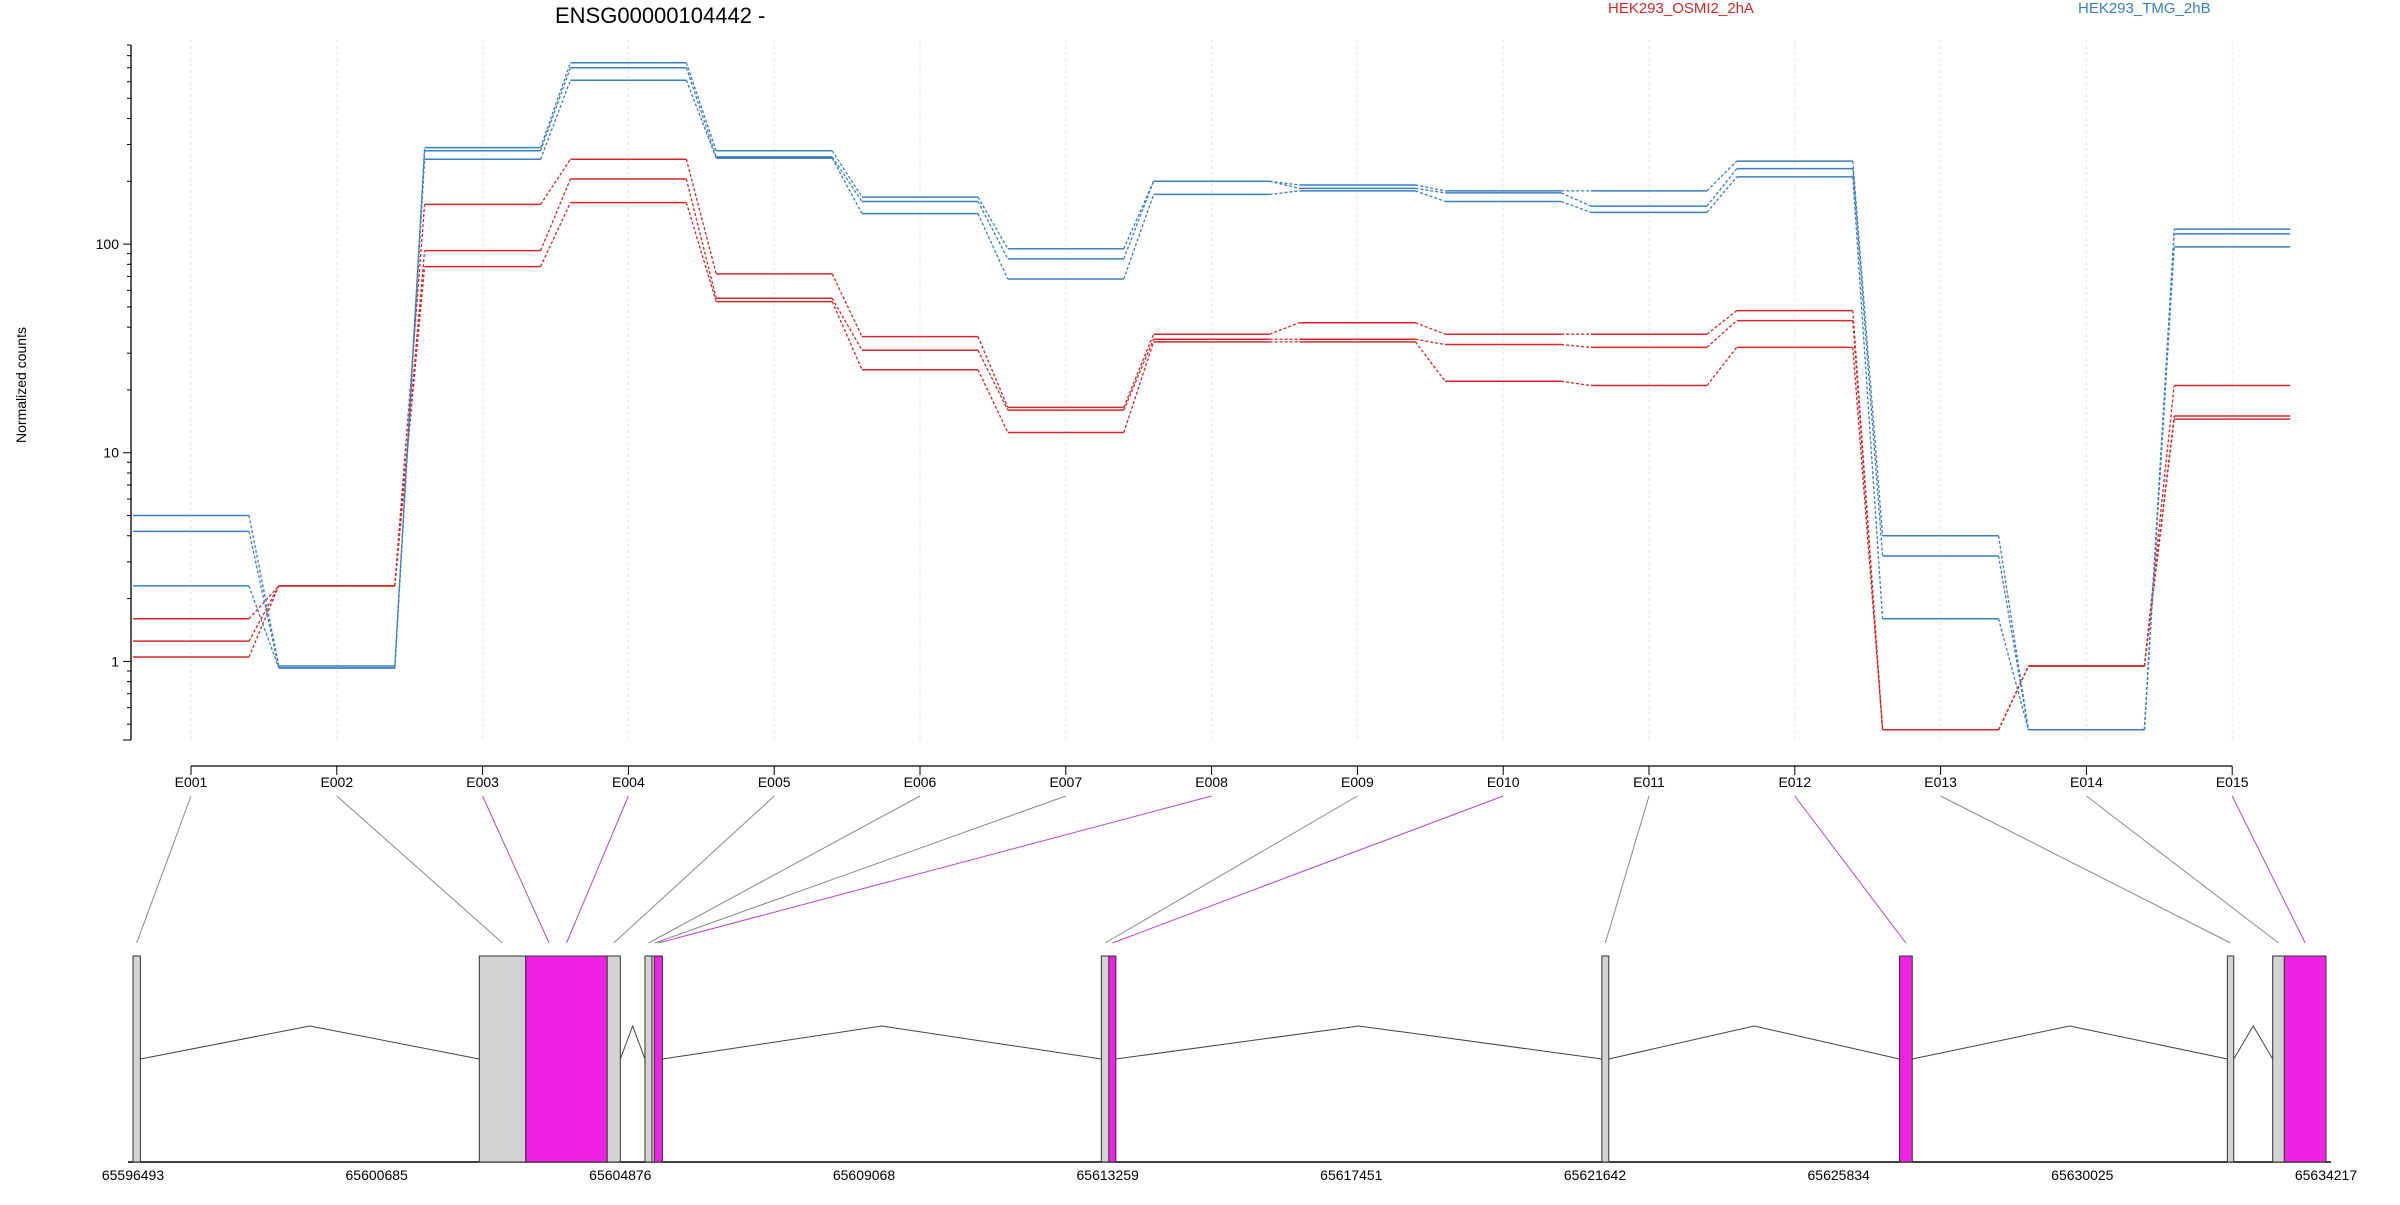 The image size is (2400, 1205). What do you see at coordinates (1105, 1059) in the screenshot?
I see `exon-box-e009` at bounding box center [1105, 1059].